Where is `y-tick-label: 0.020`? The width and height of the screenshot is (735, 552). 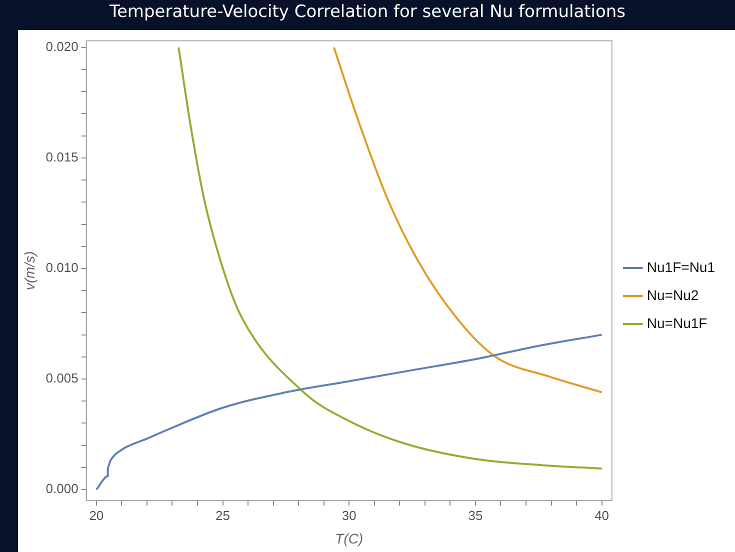 y-tick-label: 0.020 is located at coordinates (62, 46).